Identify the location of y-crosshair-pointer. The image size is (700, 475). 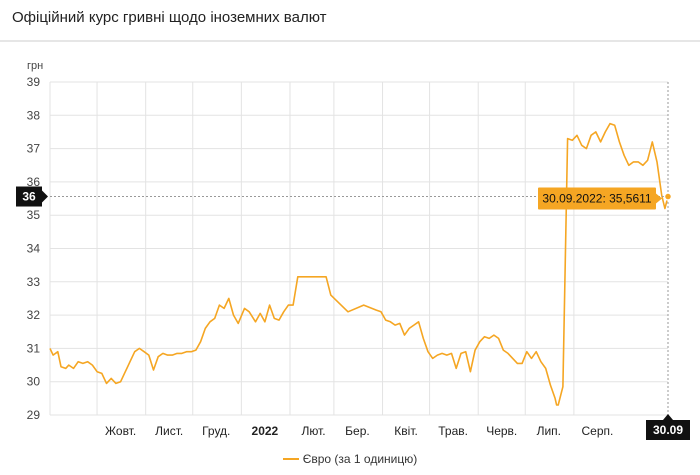
(45, 196).